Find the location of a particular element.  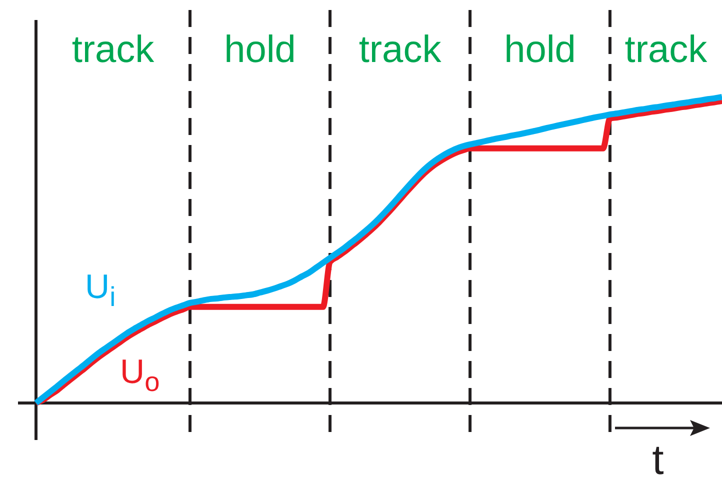

x-axis-title: t is located at coordinates (658, 458).